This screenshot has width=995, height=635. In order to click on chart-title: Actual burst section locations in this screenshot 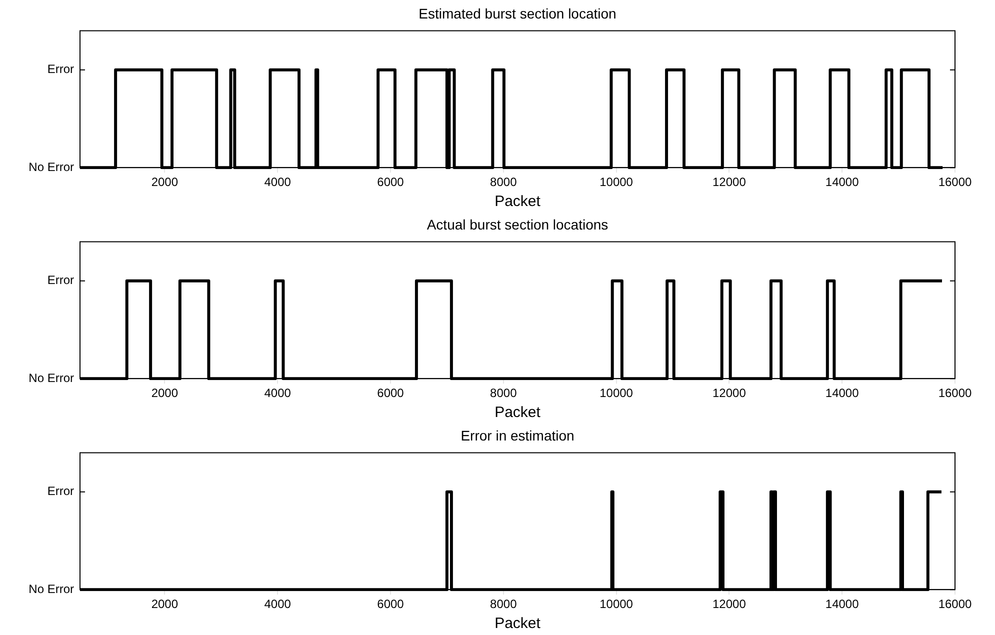, I will do `click(517, 224)`.